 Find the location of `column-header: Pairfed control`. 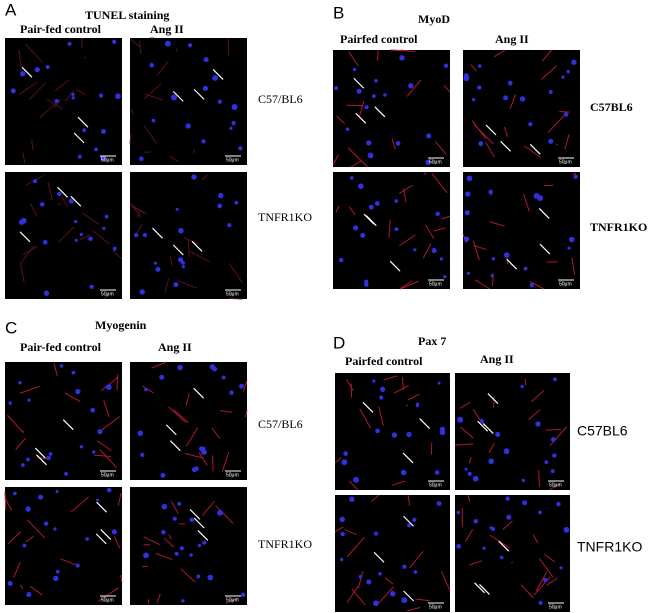

column-header: Pairfed control is located at coordinates (384, 361).